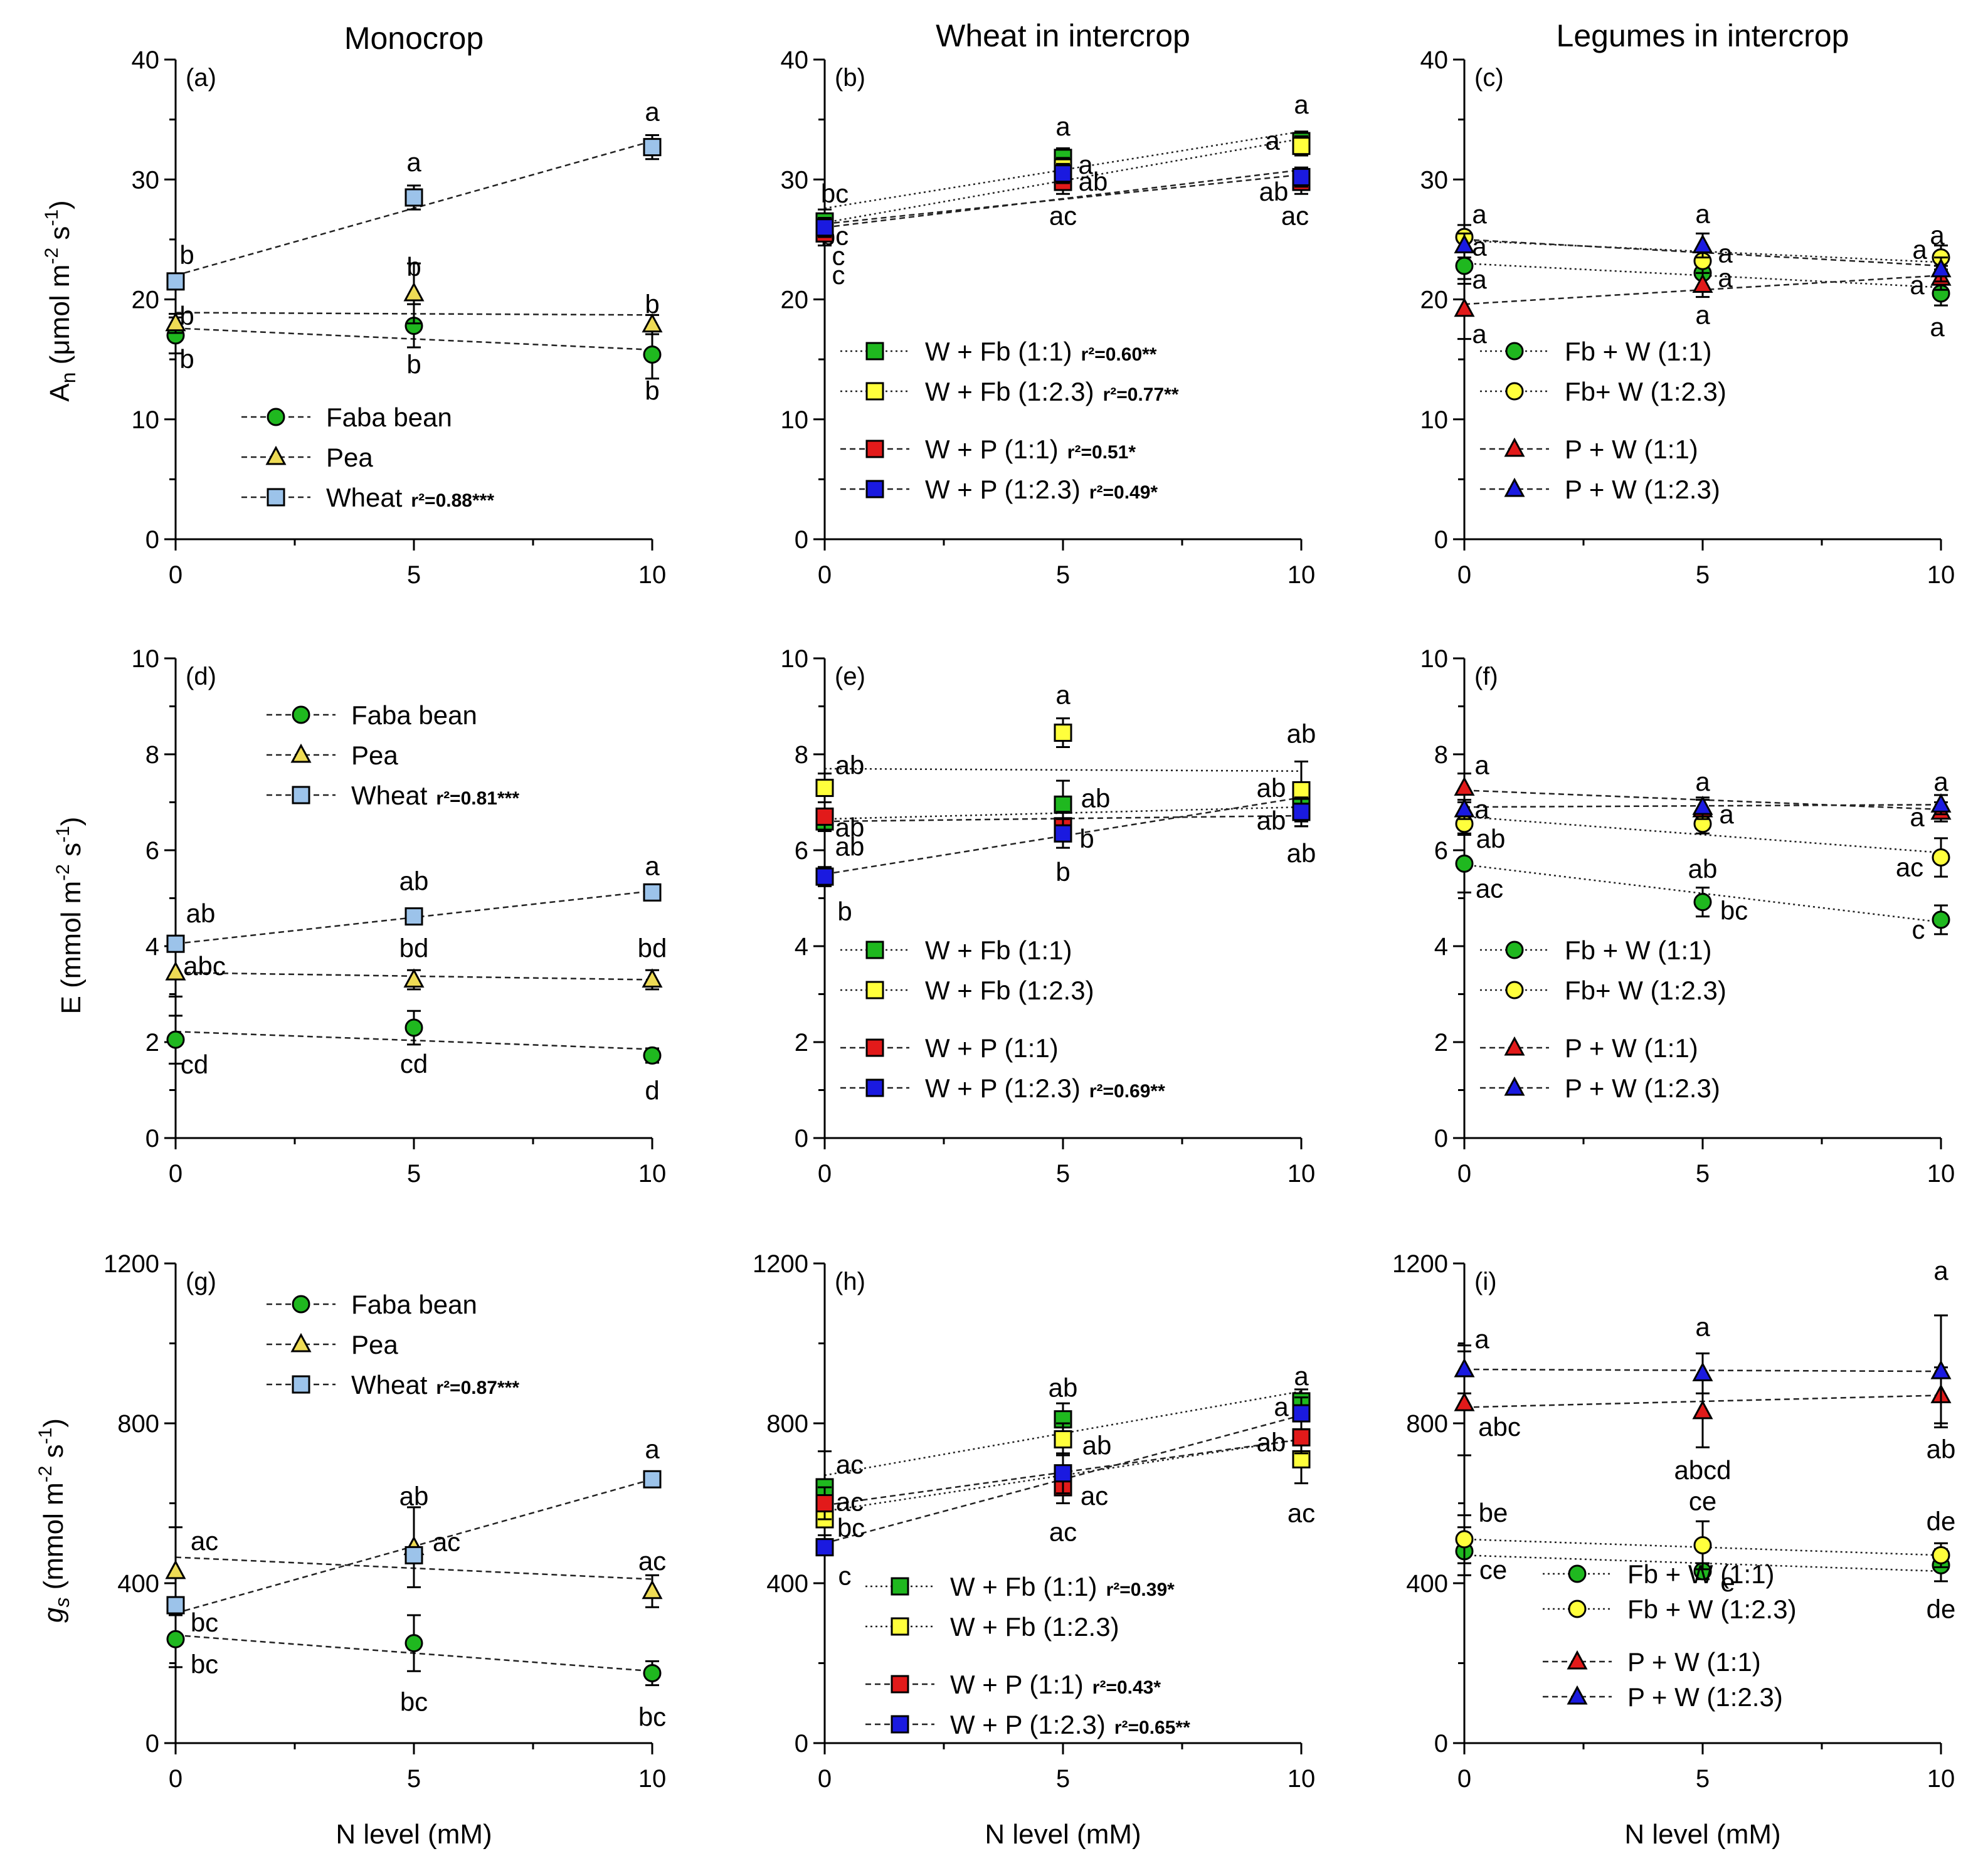  Describe the element at coordinates (1035, 1627) in the screenshot. I see `legend-label: W + Fb (1:2.3)` at that location.